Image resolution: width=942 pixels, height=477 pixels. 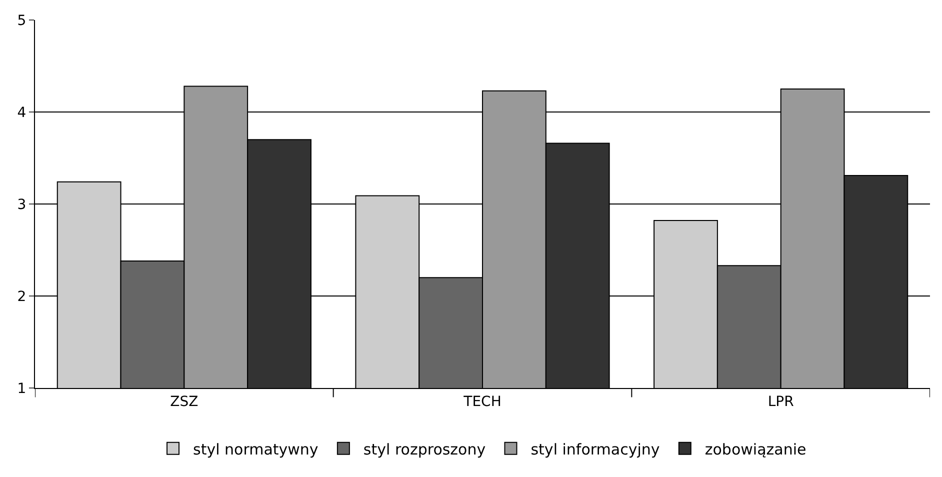 I want to click on x-tick-label: ZSZ, so click(x=184, y=402).